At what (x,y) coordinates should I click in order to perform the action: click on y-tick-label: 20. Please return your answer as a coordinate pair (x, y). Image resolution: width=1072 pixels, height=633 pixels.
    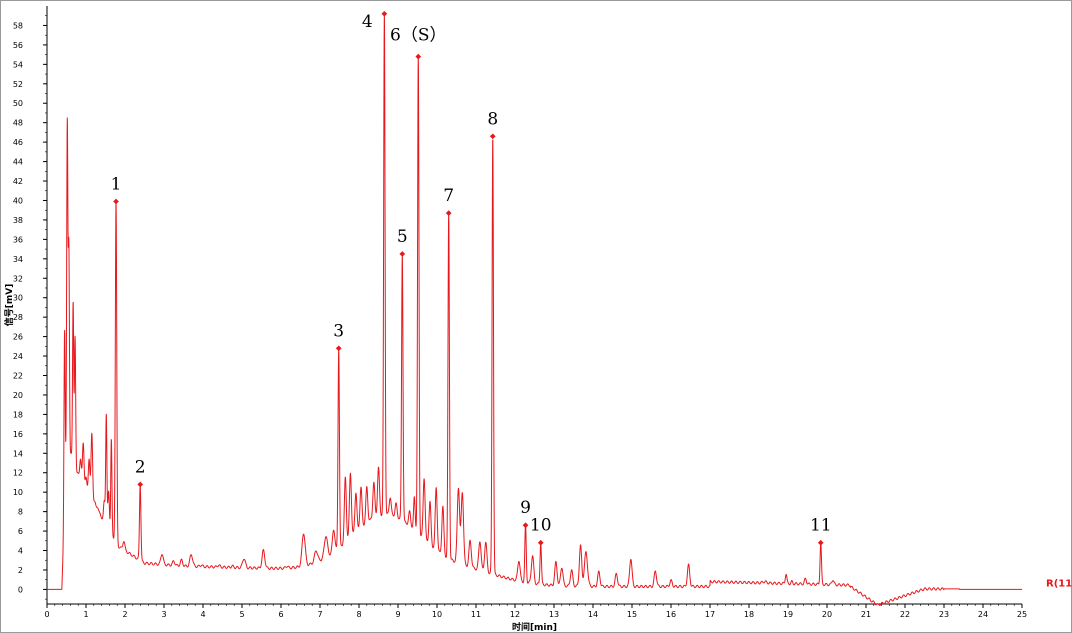
    Looking at the image, I should click on (18, 395).